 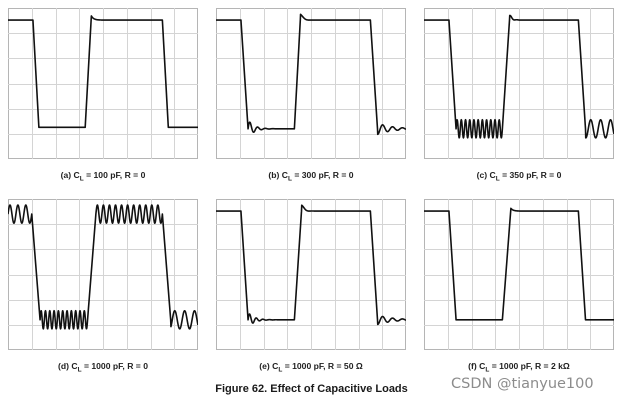 I want to click on scope-panel-a, so click(x=103, y=83).